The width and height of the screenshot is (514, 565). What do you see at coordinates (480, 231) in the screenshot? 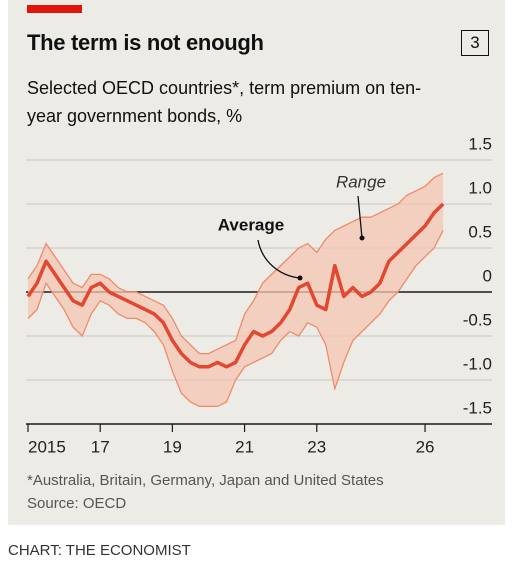
I see `y-tick-label: 0.5` at bounding box center [480, 231].